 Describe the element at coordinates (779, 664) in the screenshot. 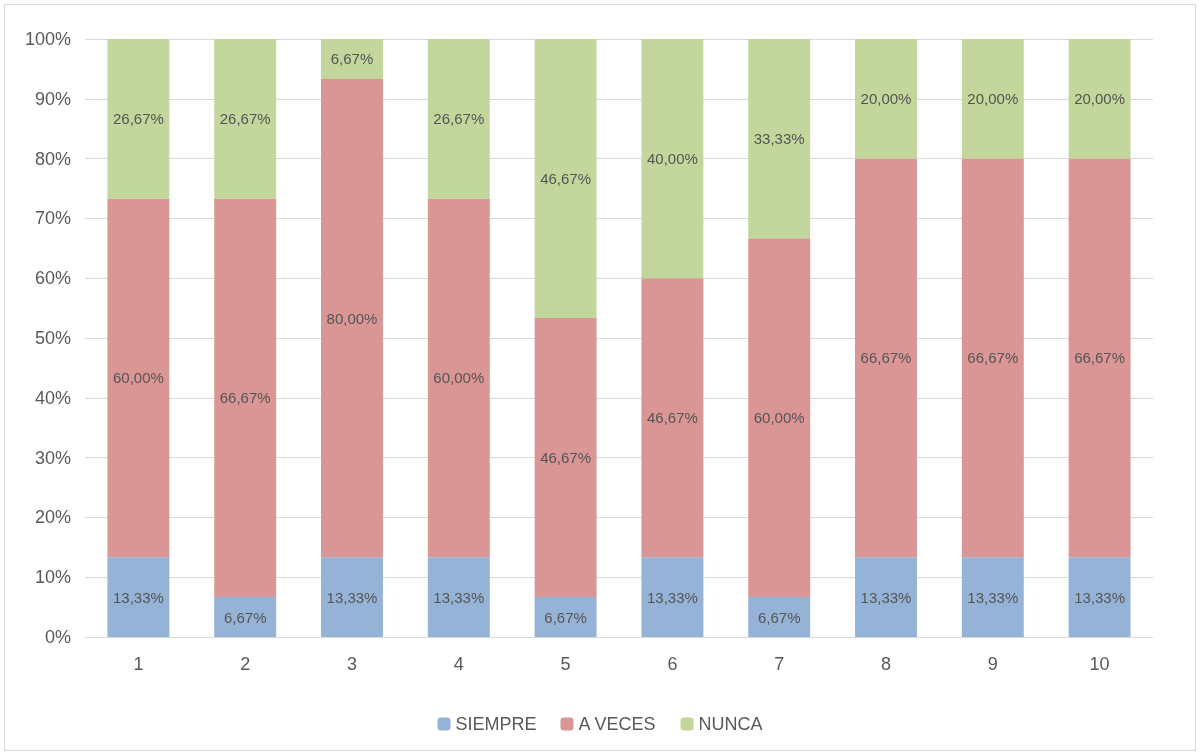

I see `x-tick-label: 7` at that location.